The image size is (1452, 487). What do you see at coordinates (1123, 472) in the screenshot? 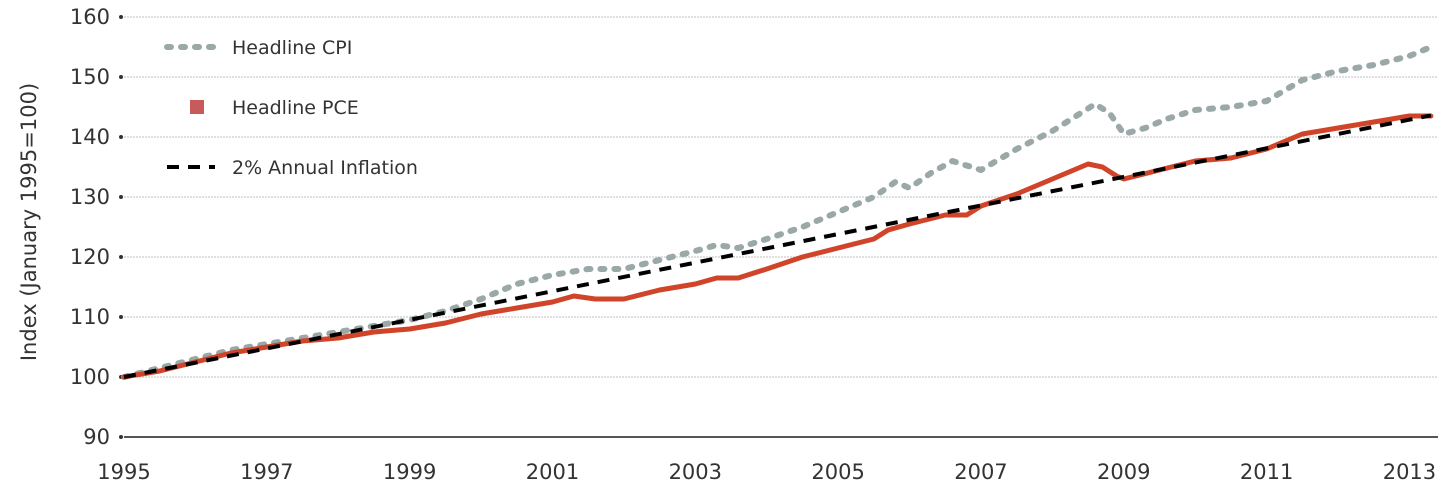
I see `x-tick-label: 2009` at bounding box center [1123, 472].